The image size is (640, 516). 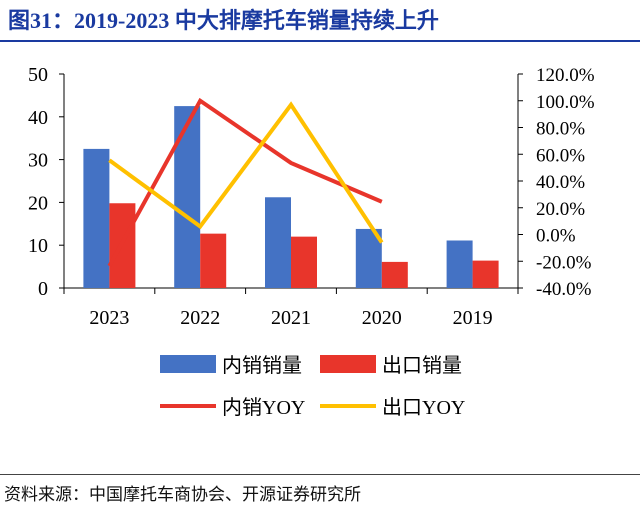 What do you see at coordinates (43, 289) in the screenshot?
I see `left-tick-label: 0` at bounding box center [43, 289].